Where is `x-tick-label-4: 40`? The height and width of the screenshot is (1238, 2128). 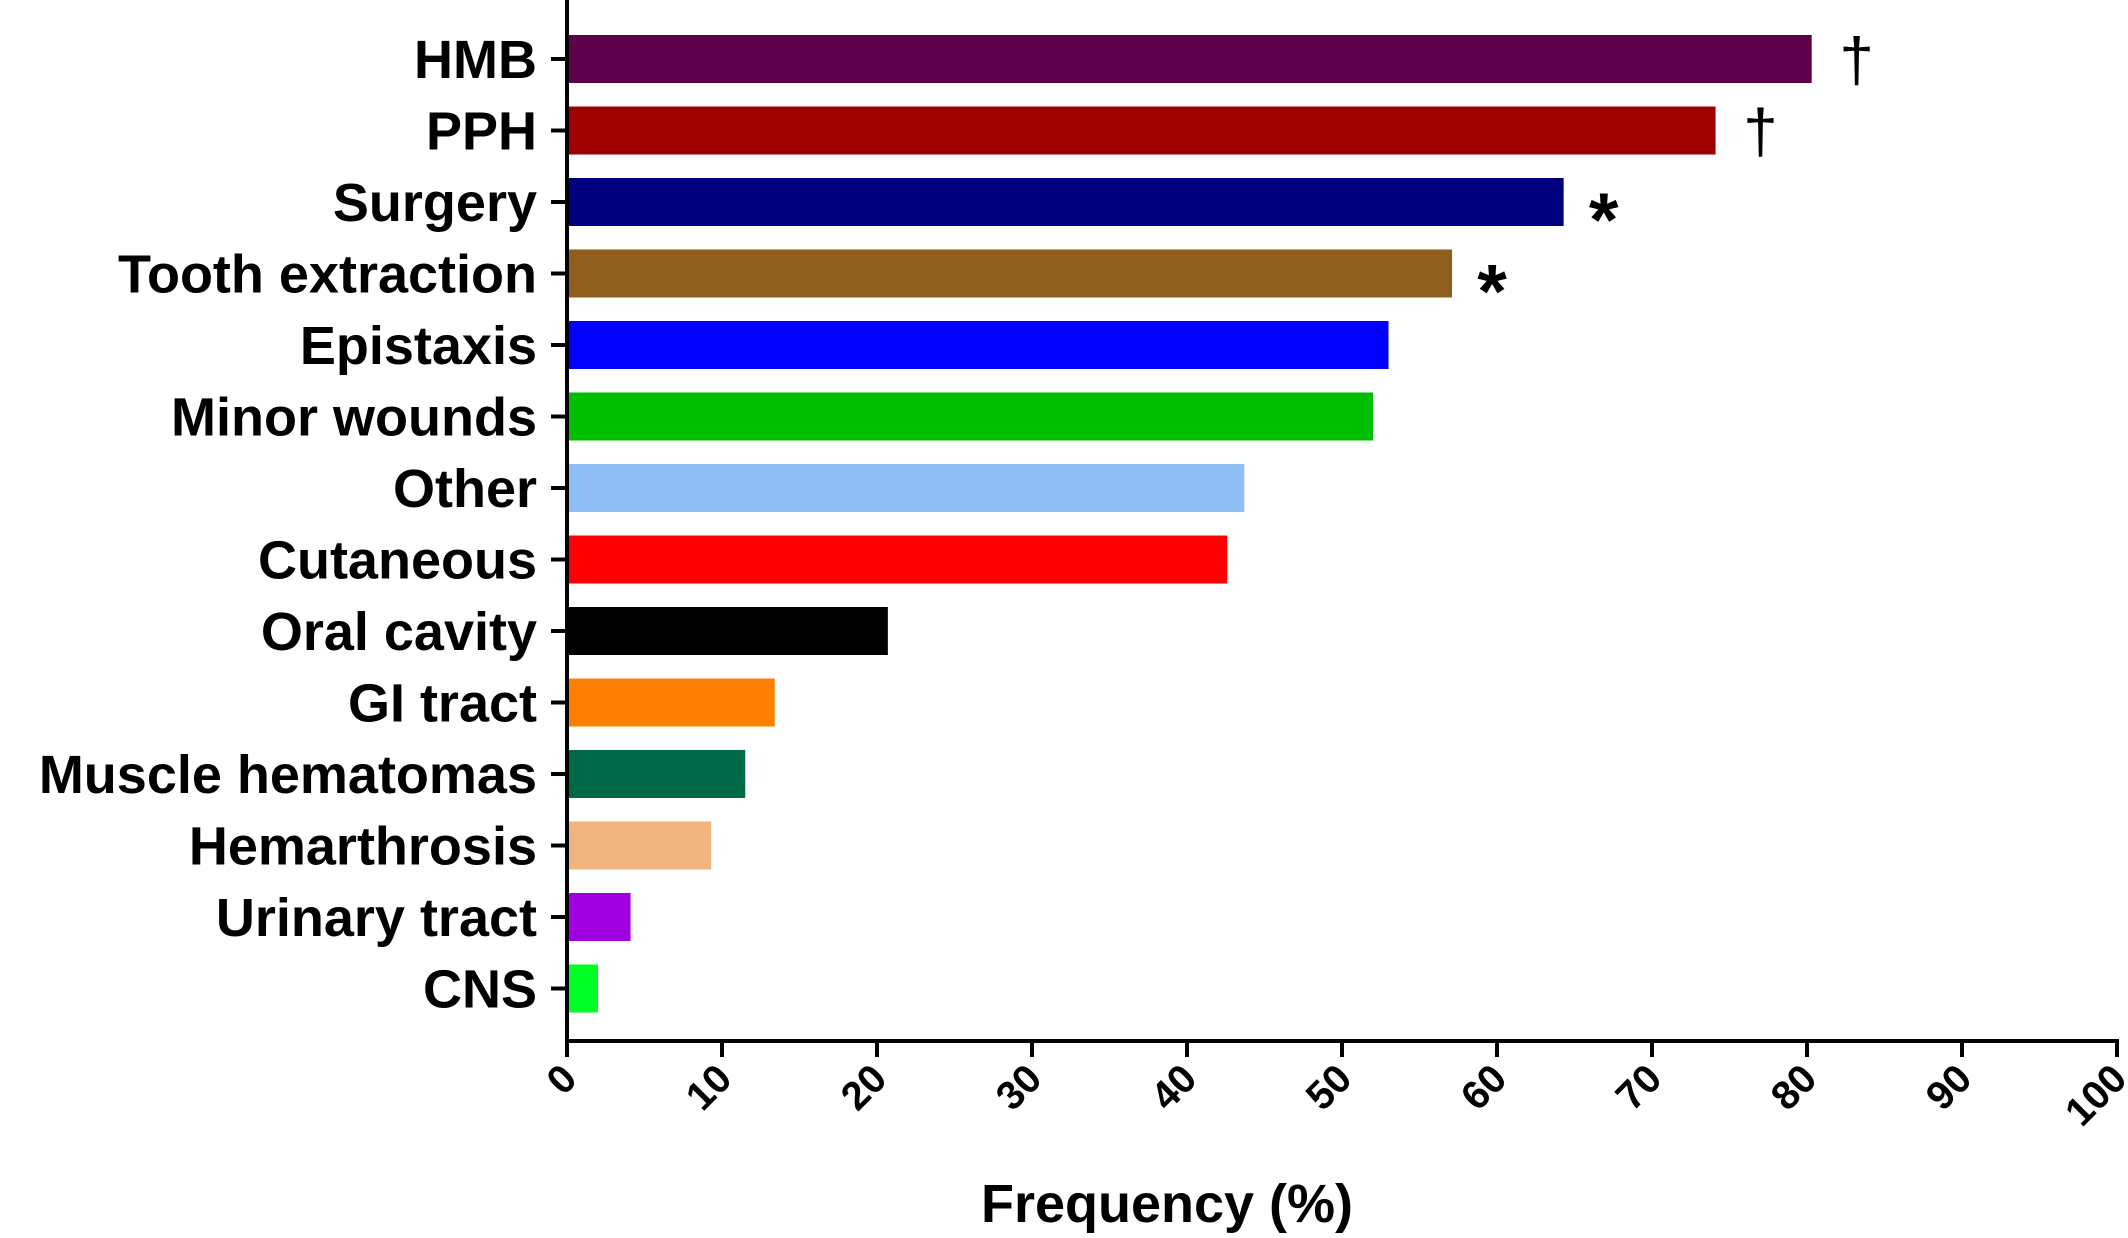
x-tick-label-4: 40 is located at coordinates (1174, 1087).